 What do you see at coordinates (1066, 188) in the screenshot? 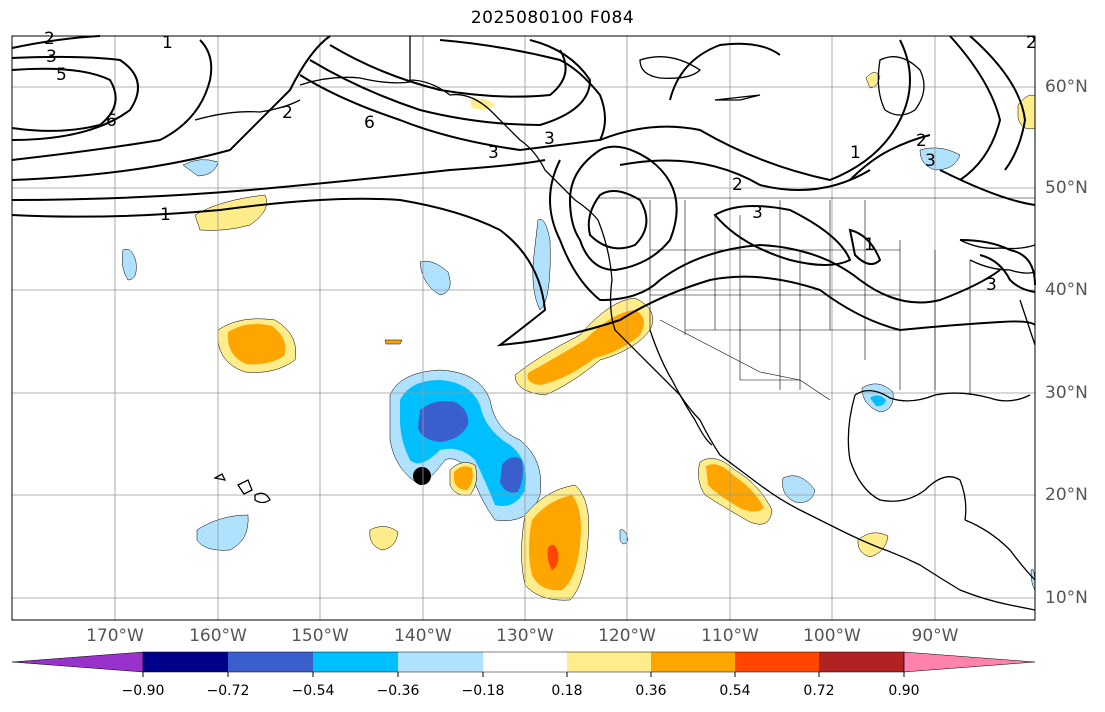
I see `lat-label: 50°N` at bounding box center [1066, 188].